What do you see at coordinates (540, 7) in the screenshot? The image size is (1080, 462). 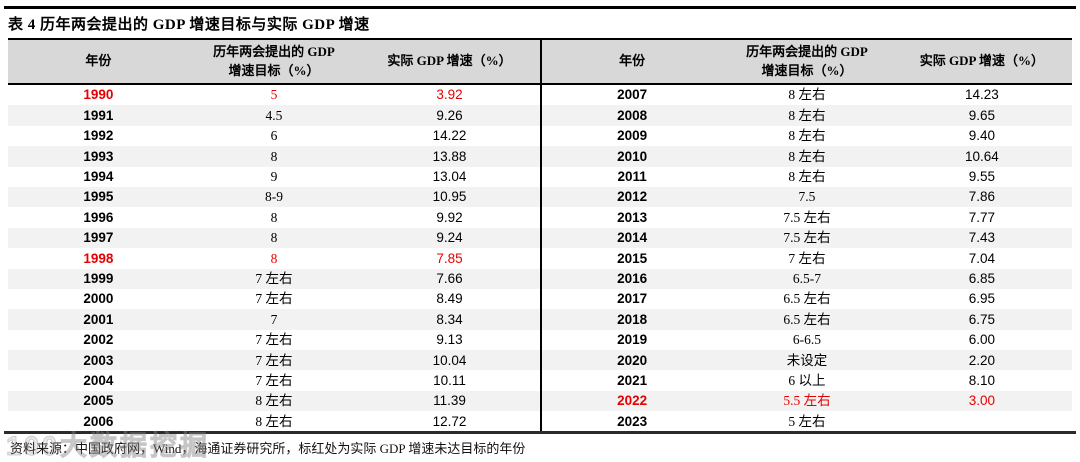 I see `top-rule` at bounding box center [540, 7].